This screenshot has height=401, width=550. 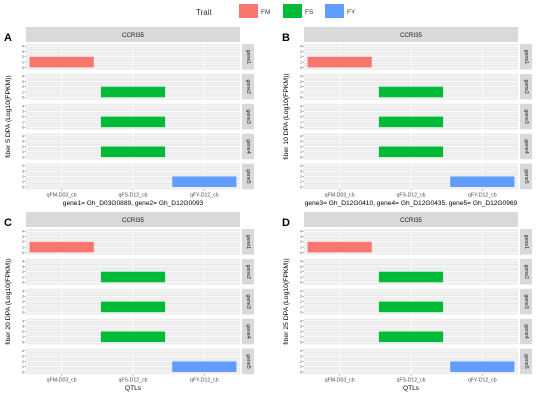 What do you see at coordinates (8, 116) in the screenshot?
I see `y-axis-label: fiber 5 DPA (Log10(FPKM))` at bounding box center [8, 116].